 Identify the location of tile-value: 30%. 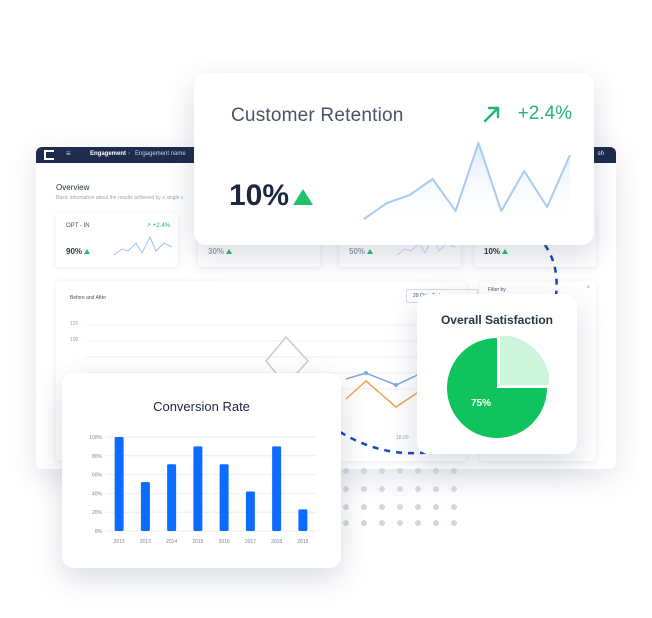
(220, 251).